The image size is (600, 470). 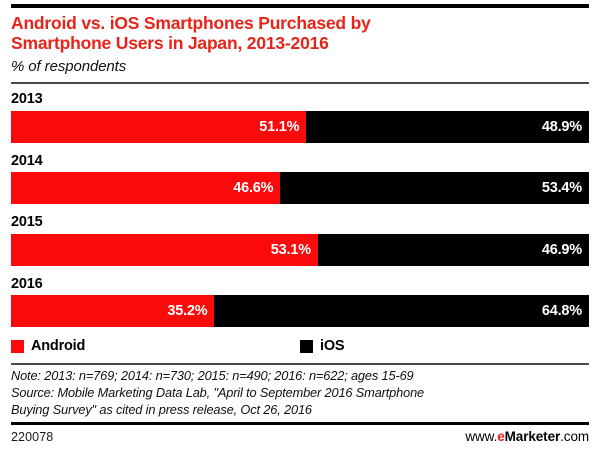 I want to click on header-rule-wrap, so click(x=300, y=83).